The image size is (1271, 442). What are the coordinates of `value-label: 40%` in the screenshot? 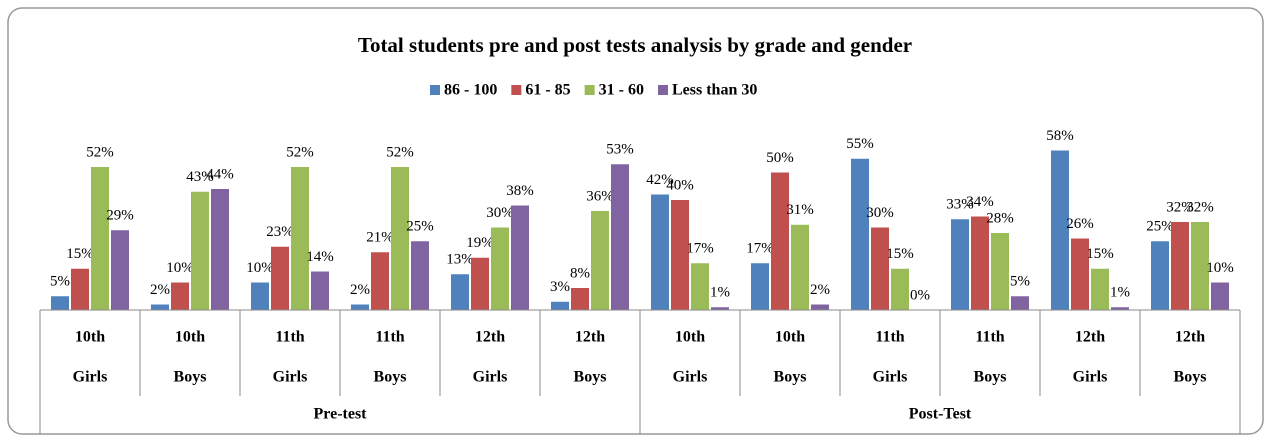 It's located at (680, 185).